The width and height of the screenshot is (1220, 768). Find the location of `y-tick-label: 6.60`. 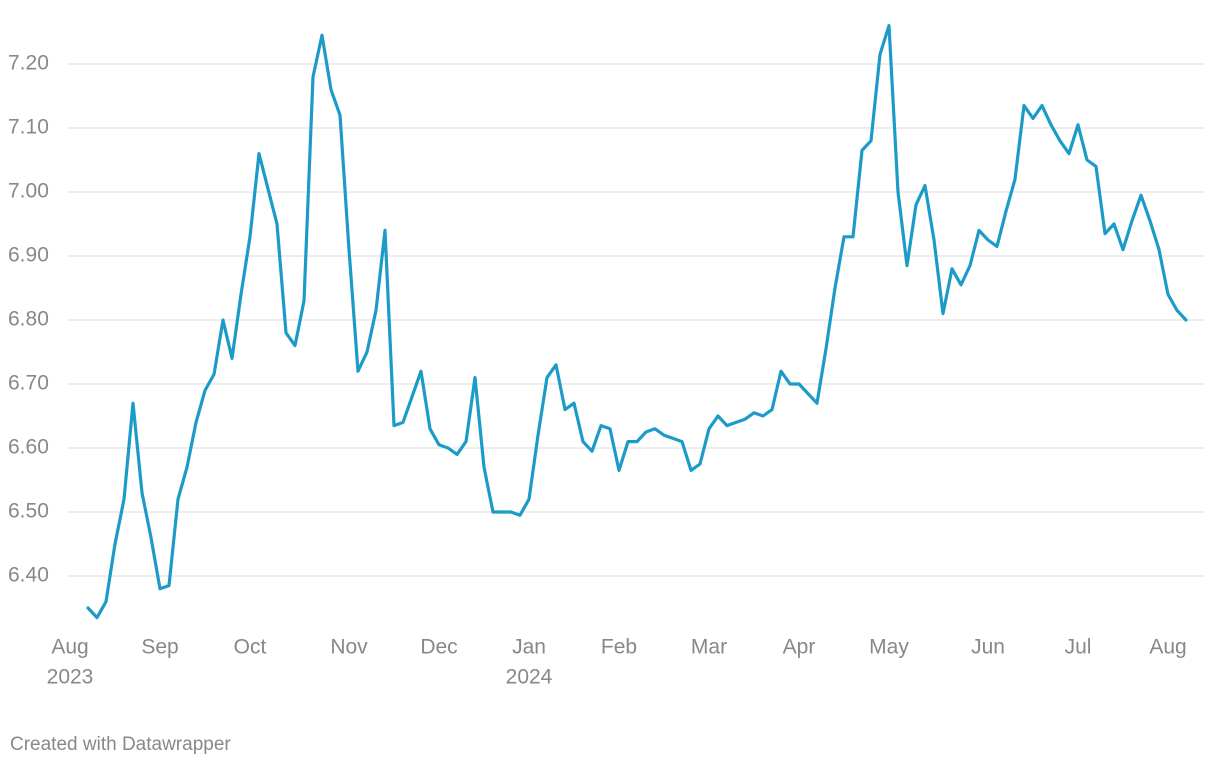

y-tick-label: 6.60 is located at coordinates (28, 447).